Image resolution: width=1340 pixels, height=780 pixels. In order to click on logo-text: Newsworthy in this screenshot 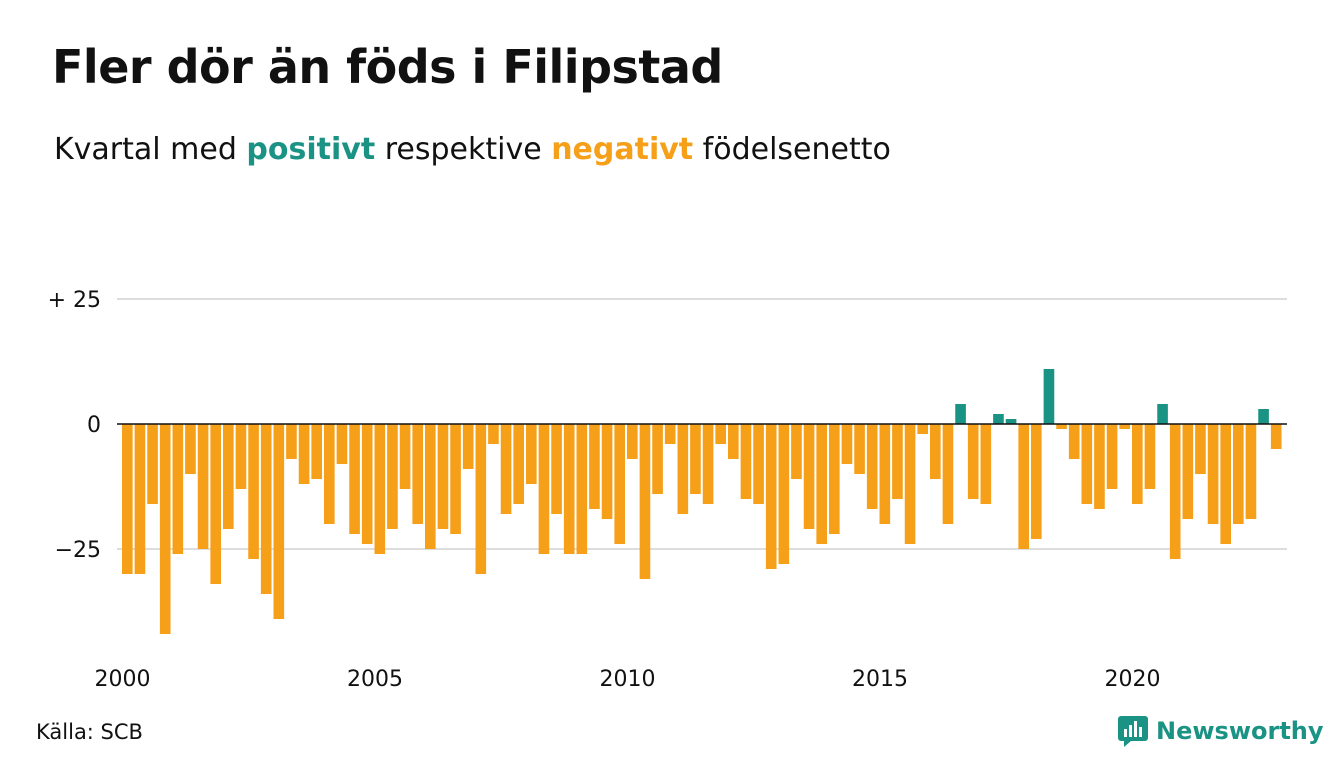, I will do `click(1240, 731)`.